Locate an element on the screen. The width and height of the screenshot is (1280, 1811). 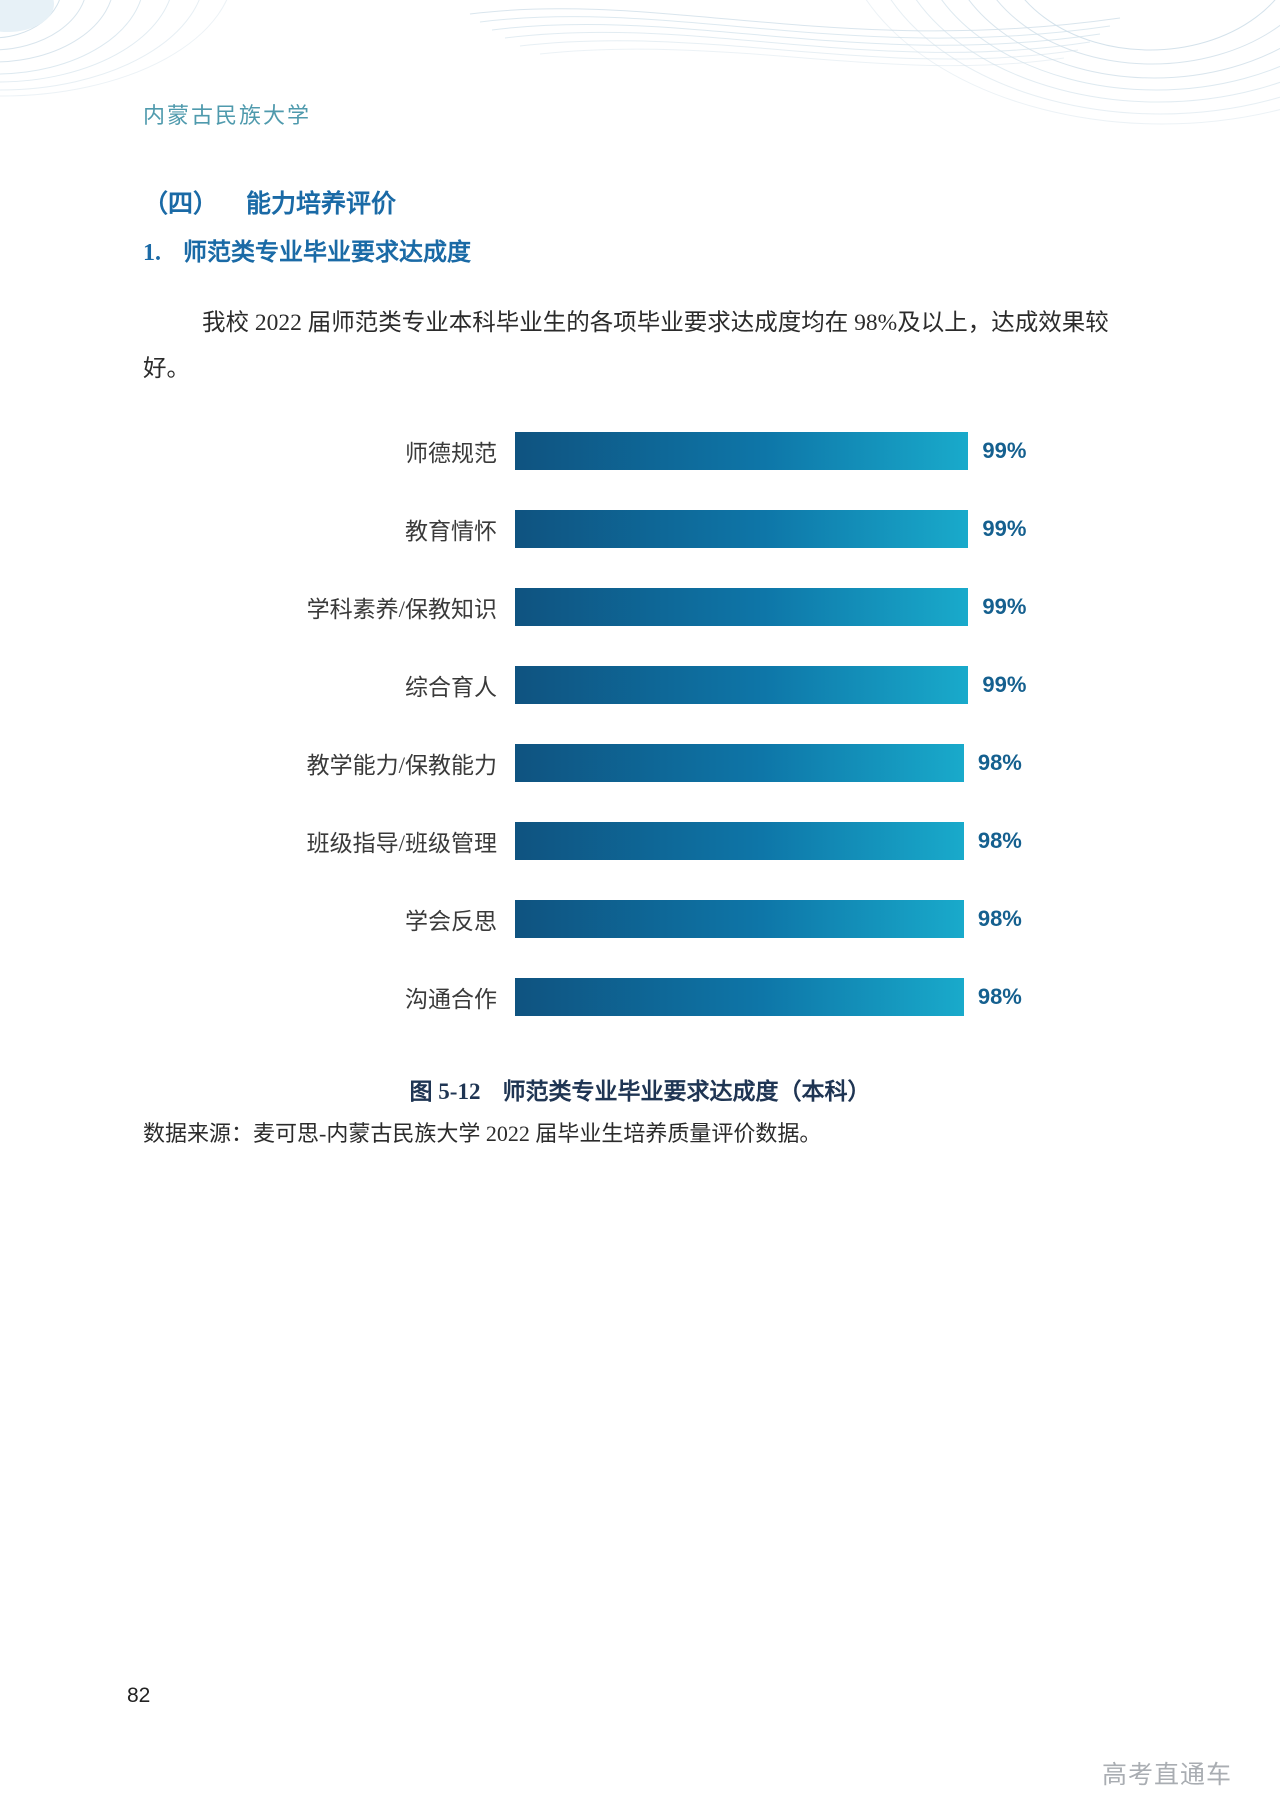
figure-caption: 图 5-12 师范类专业毕业要求达成度（本科） is located at coordinates (640, 1089).